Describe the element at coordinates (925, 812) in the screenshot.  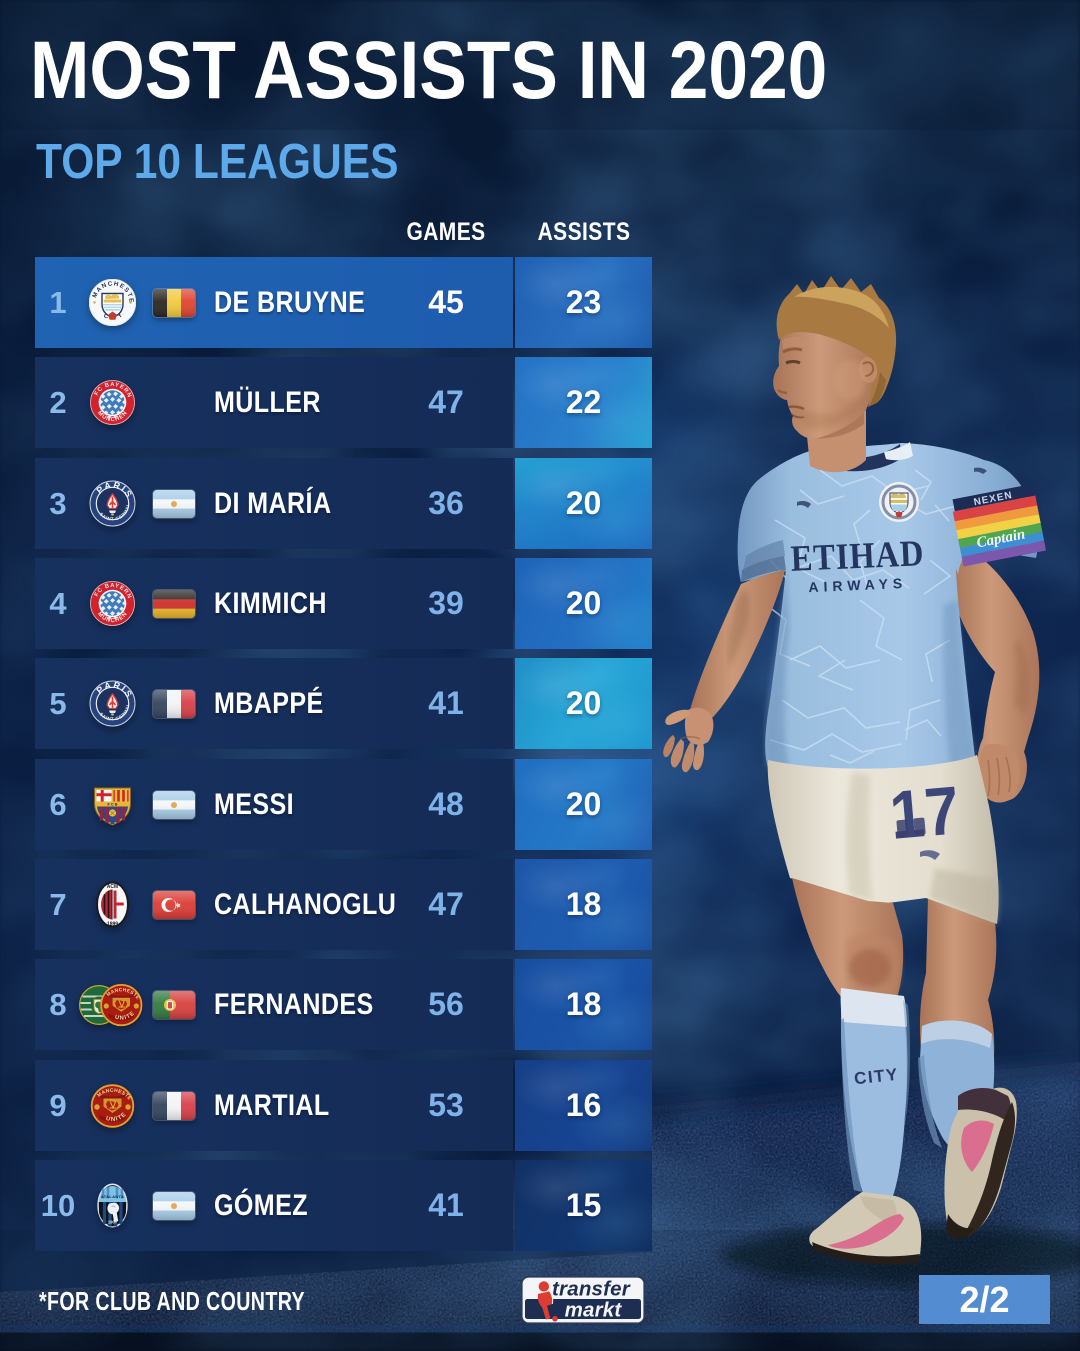
I see `svg-text: 17` at that location.